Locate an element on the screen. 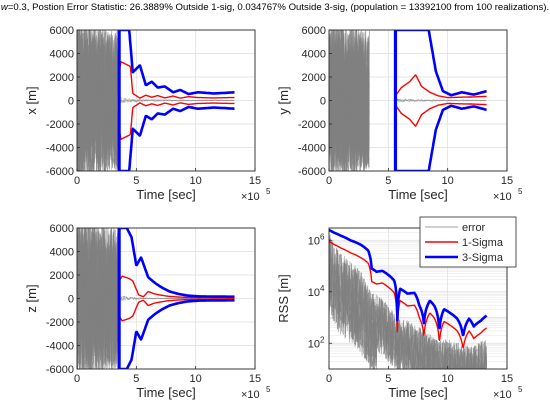 The height and width of the screenshot is (410, 550). legend-label: error is located at coordinates (474, 228).